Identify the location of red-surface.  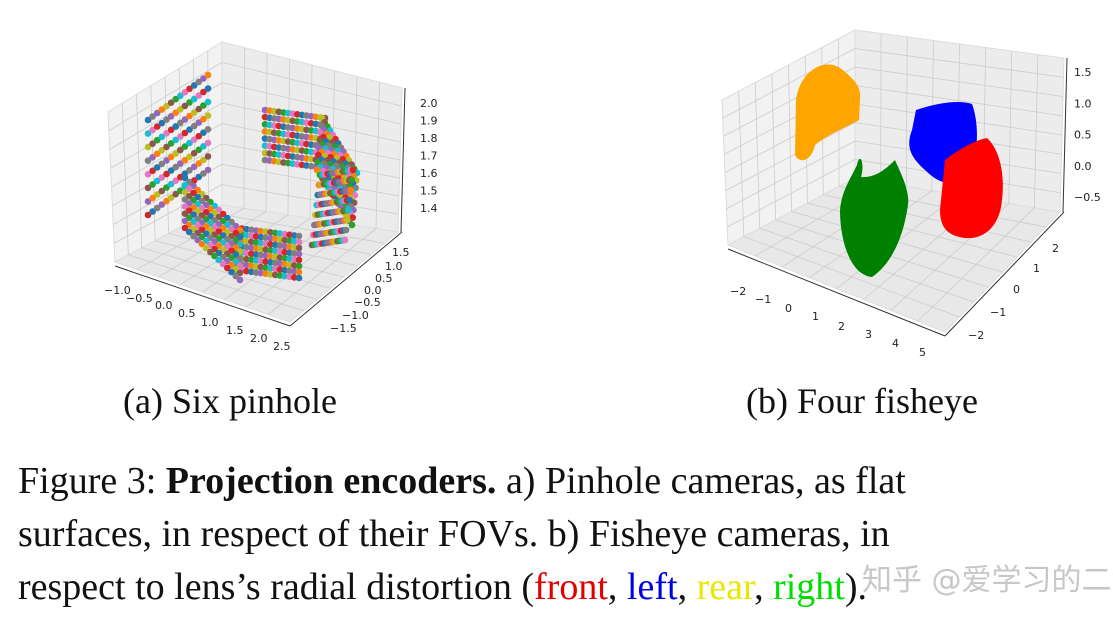
(971, 188).